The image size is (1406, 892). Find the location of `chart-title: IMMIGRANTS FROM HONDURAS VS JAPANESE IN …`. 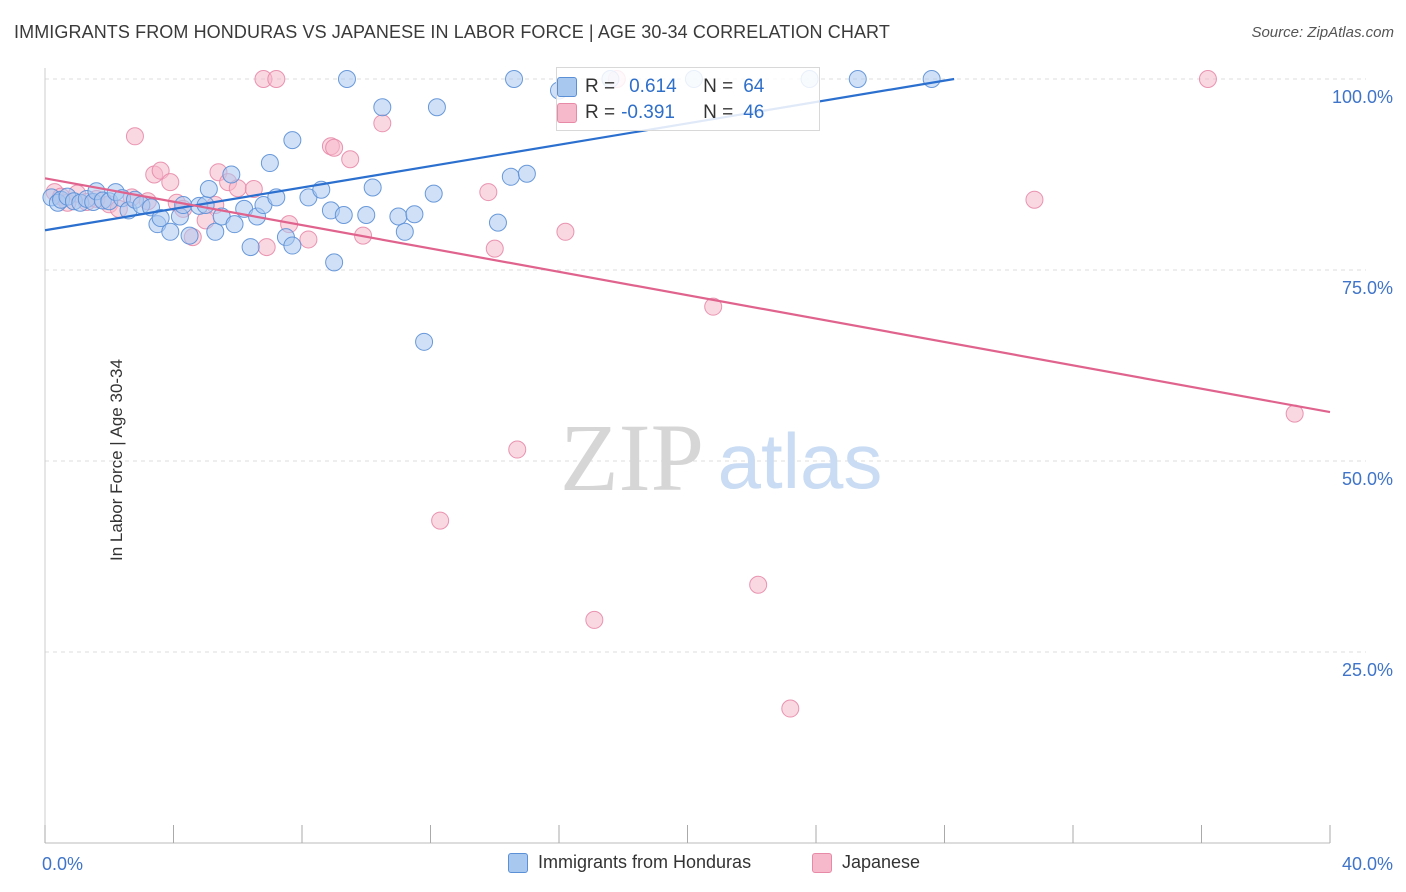

chart-title: IMMIGRANTS FROM HONDURAS VS JAPANESE IN … is located at coordinates (452, 32).